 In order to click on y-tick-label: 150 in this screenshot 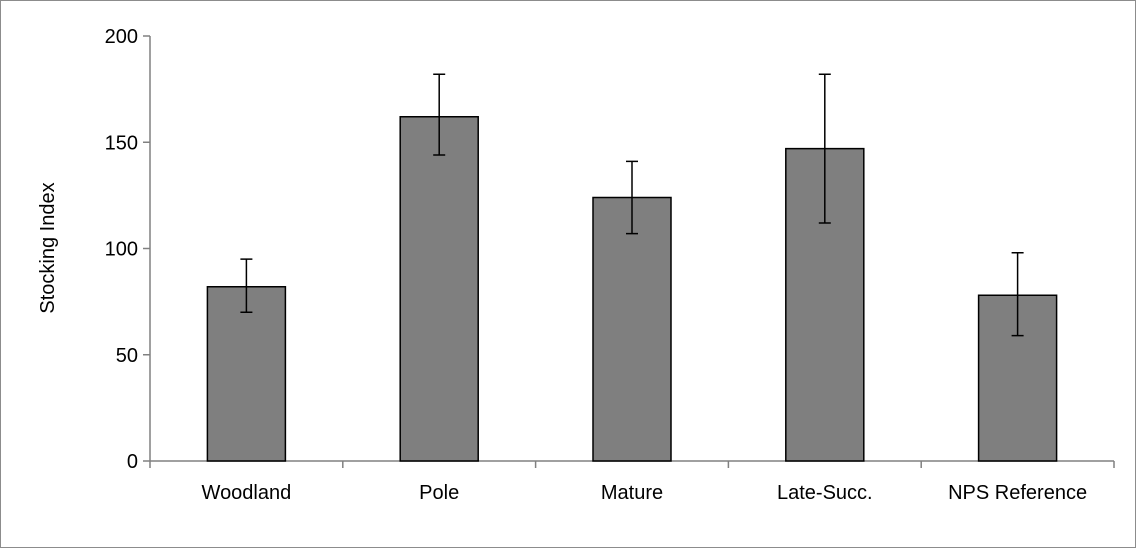, I will do `click(121, 143)`.